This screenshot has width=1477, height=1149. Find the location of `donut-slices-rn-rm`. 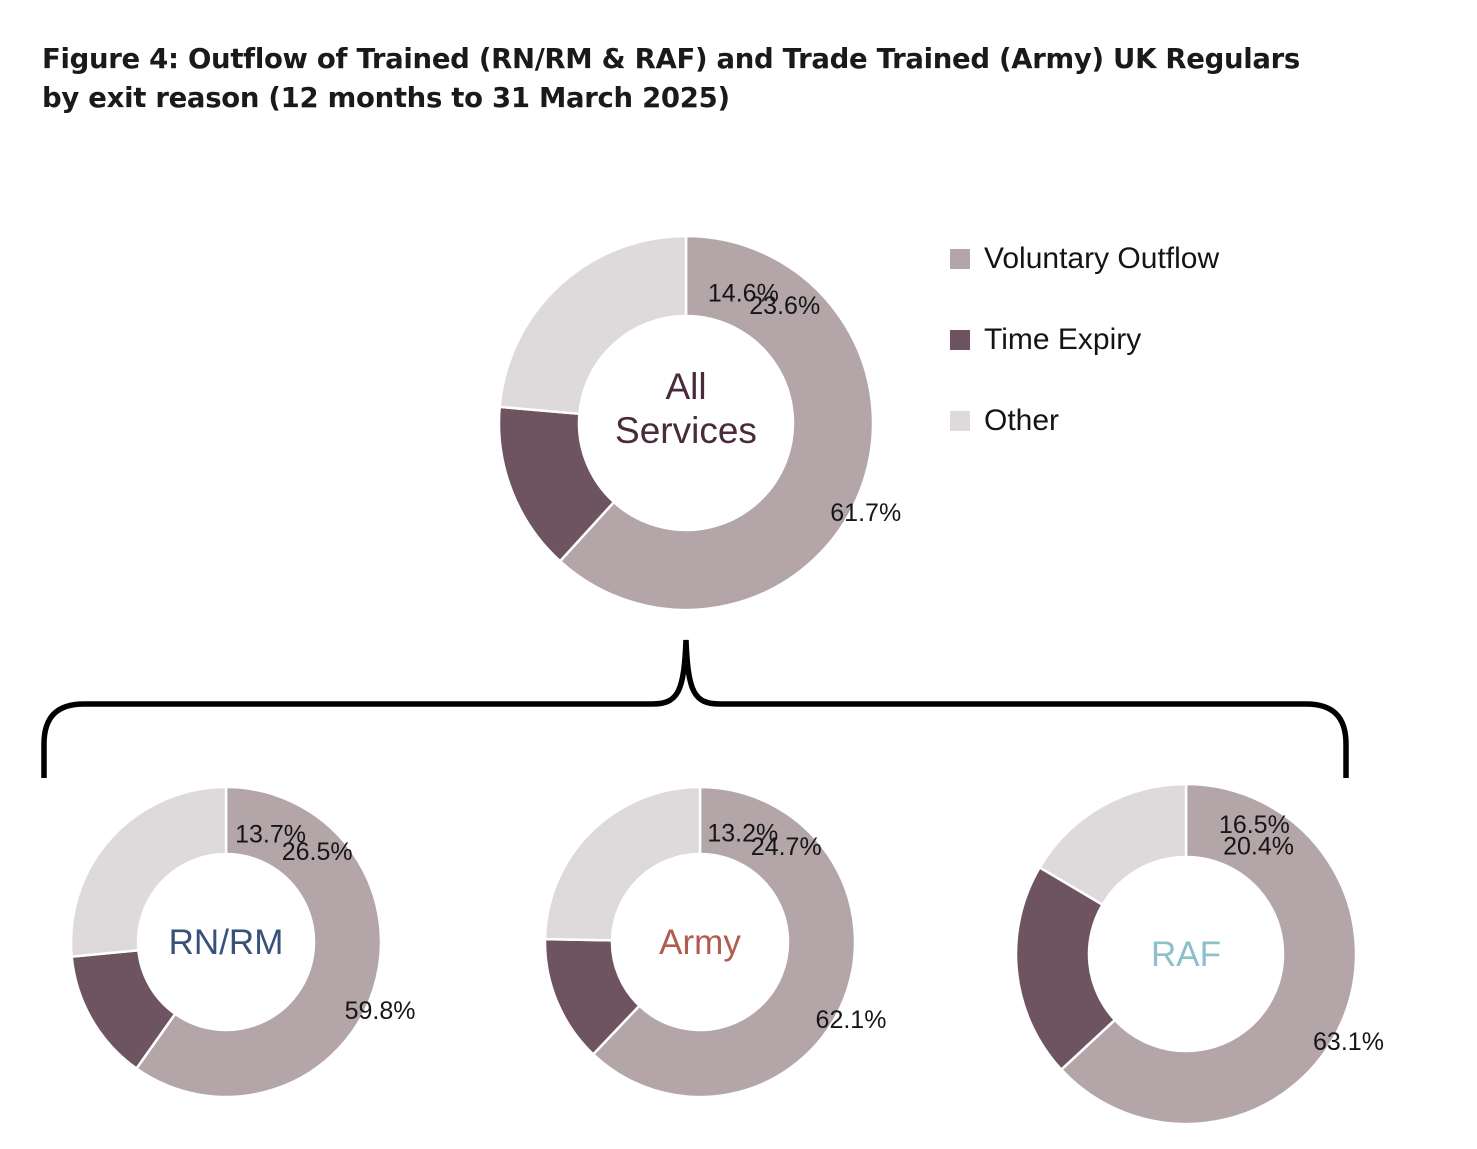

donut-slices-rn-rm is located at coordinates (226, 942).